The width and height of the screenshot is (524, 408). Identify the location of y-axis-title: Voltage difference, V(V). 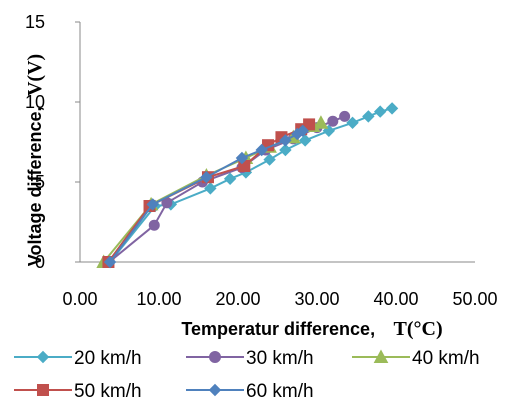
(35, 160).